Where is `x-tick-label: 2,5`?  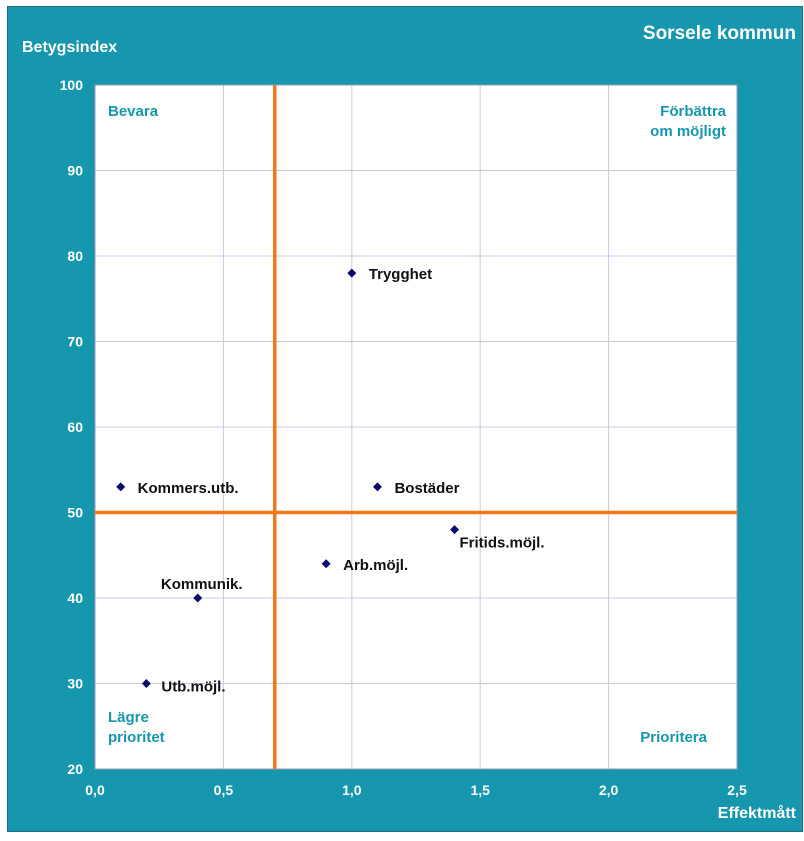
x-tick-label: 2,5 is located at coordinates (737, 790).